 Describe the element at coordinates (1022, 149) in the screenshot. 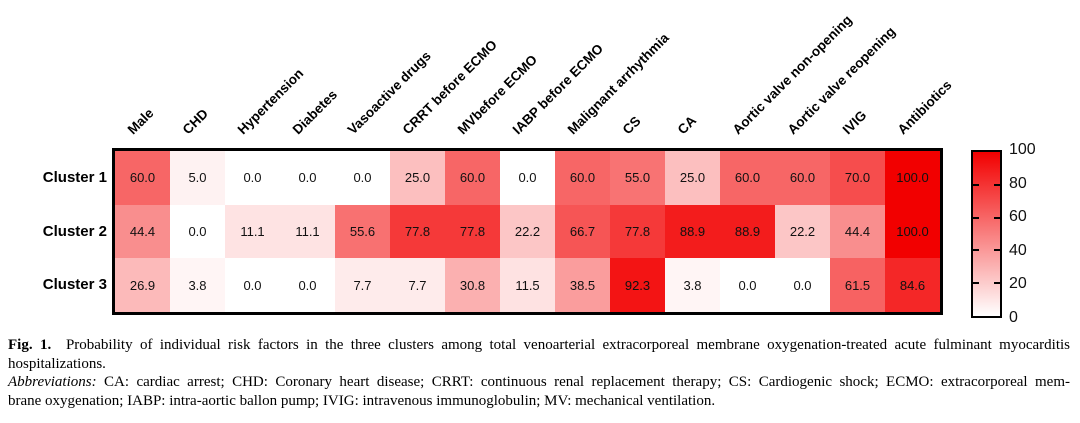

I see `colorbar-tick-label: 100` at that location.